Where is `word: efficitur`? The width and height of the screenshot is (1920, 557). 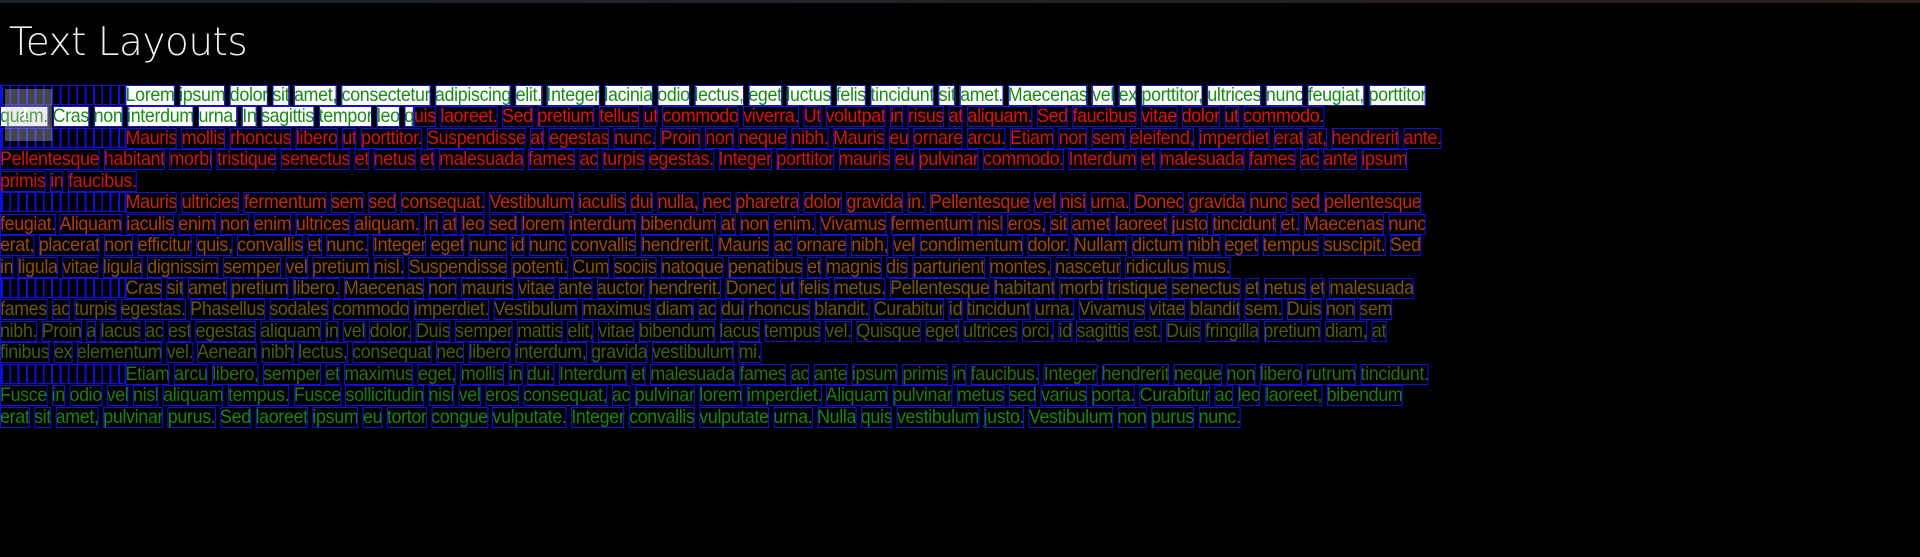 word: efficitur is located at coordinates (164, 246).